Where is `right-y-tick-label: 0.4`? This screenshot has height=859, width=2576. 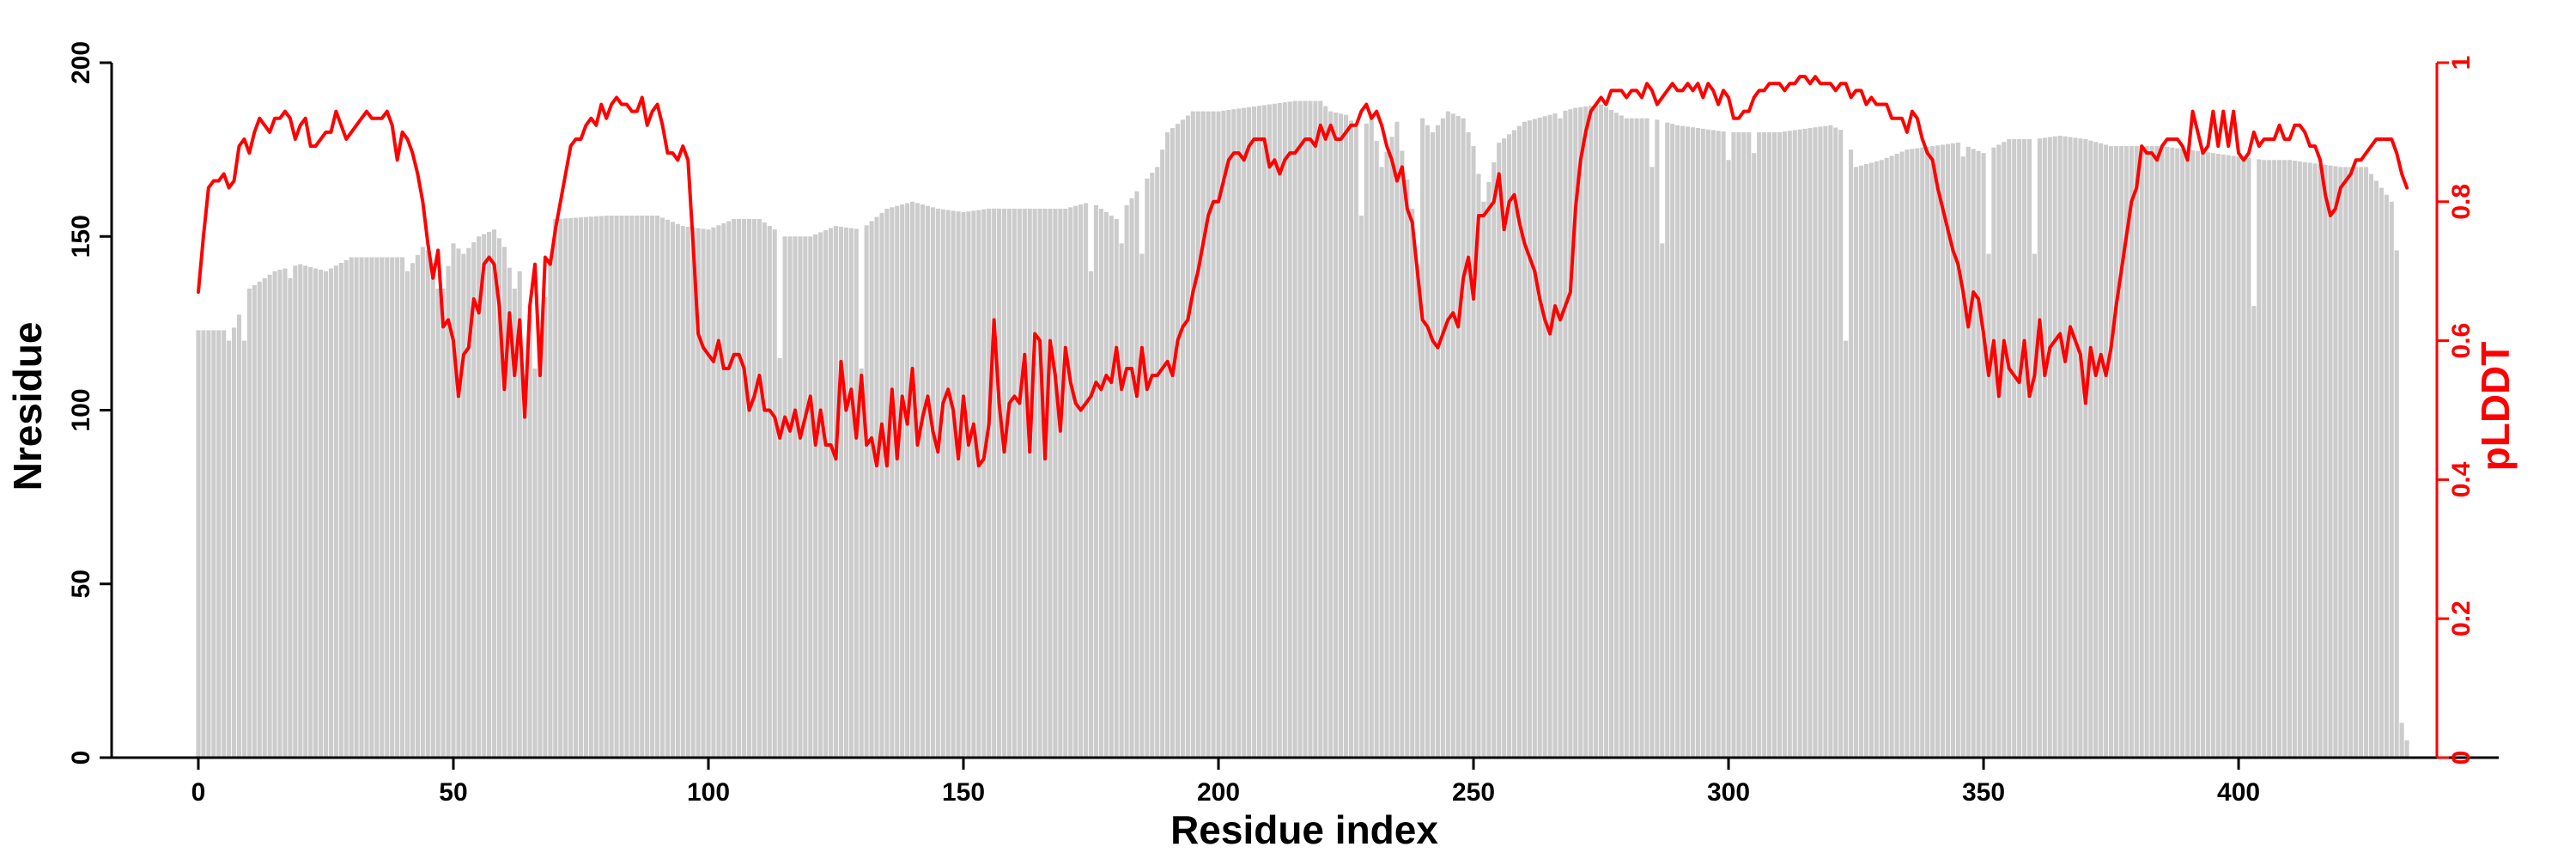
right-y-tick-label: 0.4 is located at coordinates (2462, 479).